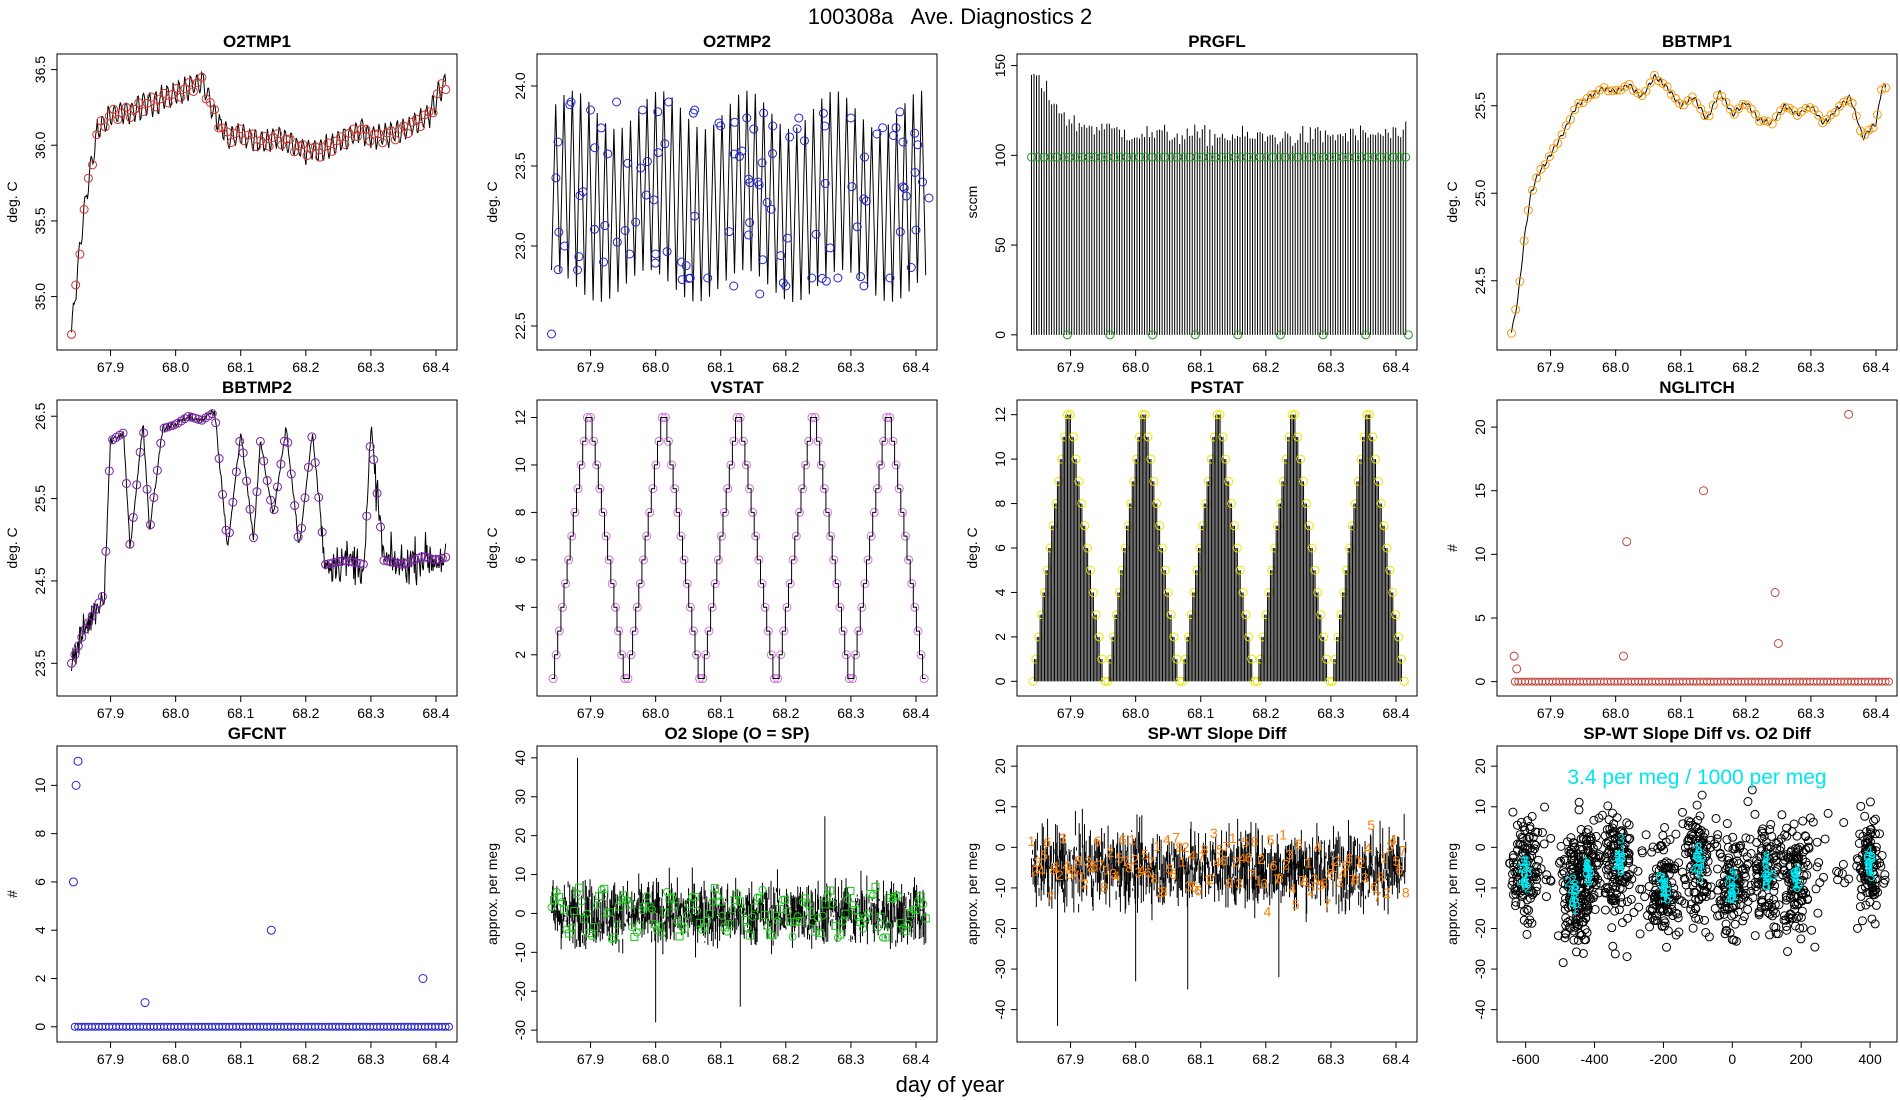  I want to click on cluster-marker-label: 3, so click(1768, 876).